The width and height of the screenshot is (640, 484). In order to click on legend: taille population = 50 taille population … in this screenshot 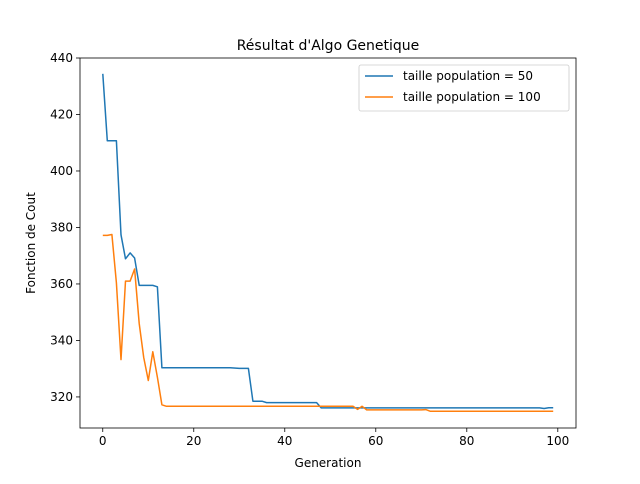, I will do `click(464, 88)`.